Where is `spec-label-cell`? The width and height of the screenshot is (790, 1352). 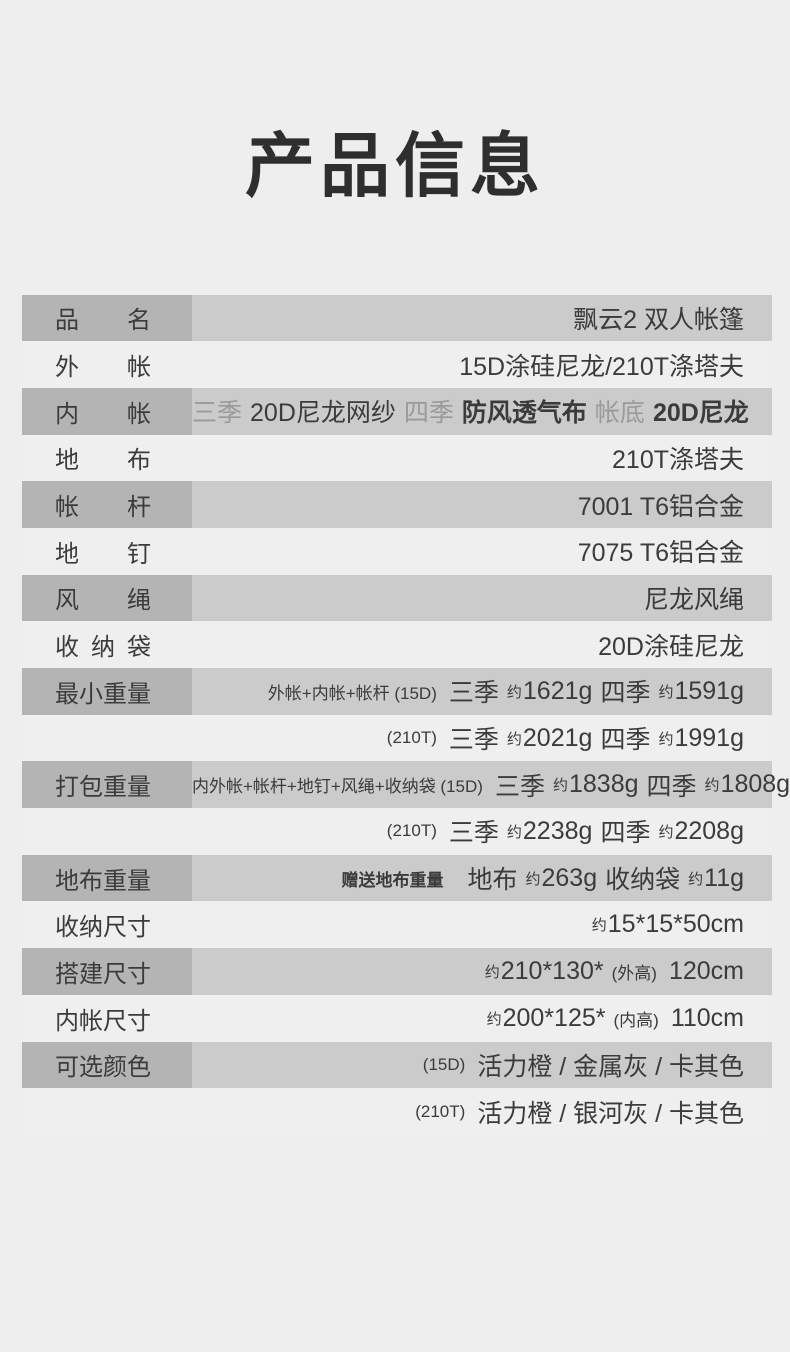
spec-label-cell is located at coordinates (107, 831).